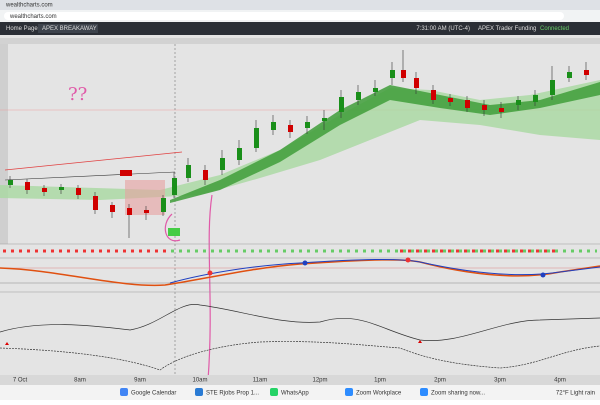 This screenshot has width=600, height=405. I want to click on taskbar, so click(300, 392).